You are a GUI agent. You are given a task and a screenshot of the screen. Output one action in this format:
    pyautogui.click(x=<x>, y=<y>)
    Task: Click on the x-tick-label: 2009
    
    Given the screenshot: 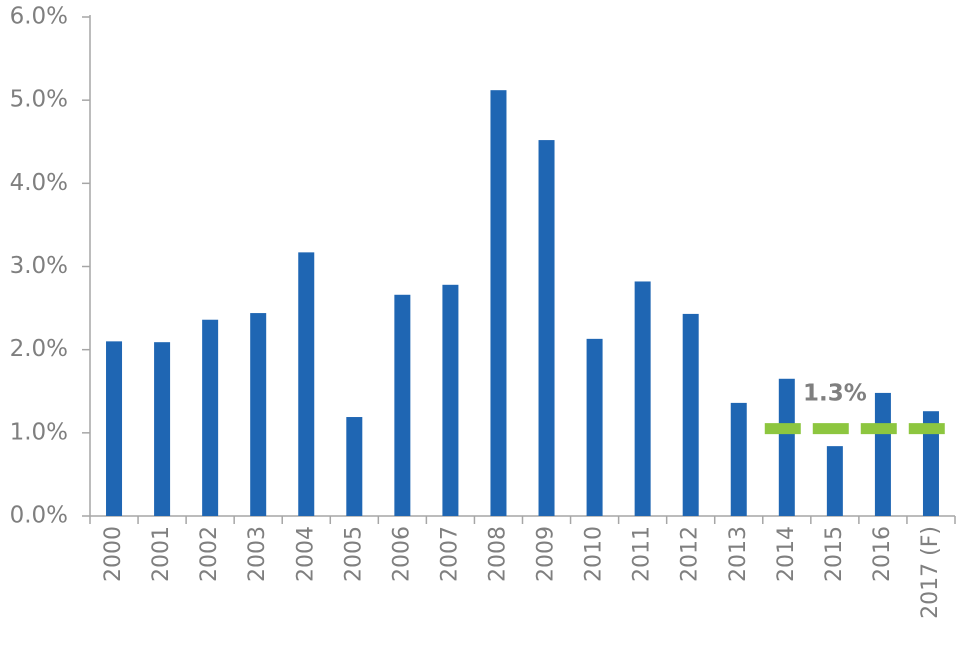 What is the action you would take?
    pyautogui.click(x=546, y=554)
    